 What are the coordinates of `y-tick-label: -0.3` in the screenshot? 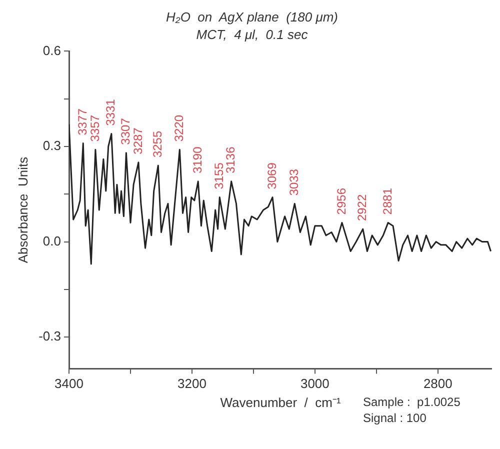 It's located at (49, 336).